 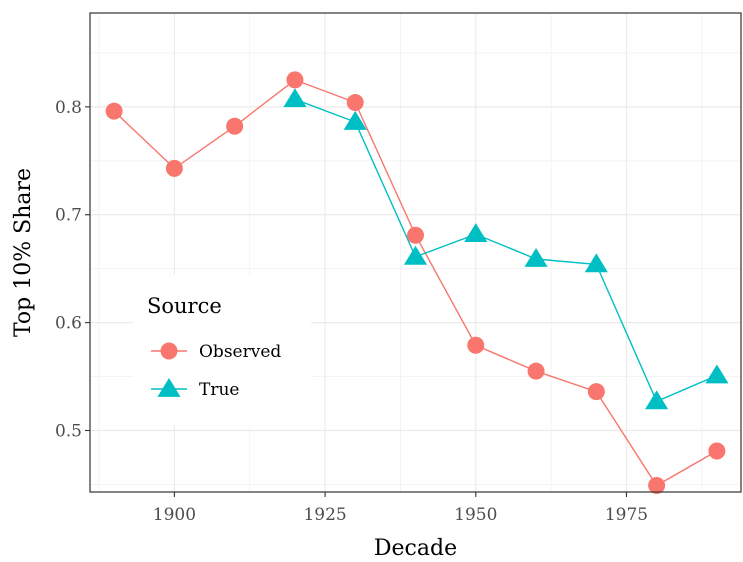 What do you see at coordinates (475, 515) in the screenshot?
I see `x-tick-label: 1950` at bounding box center [475, 515].